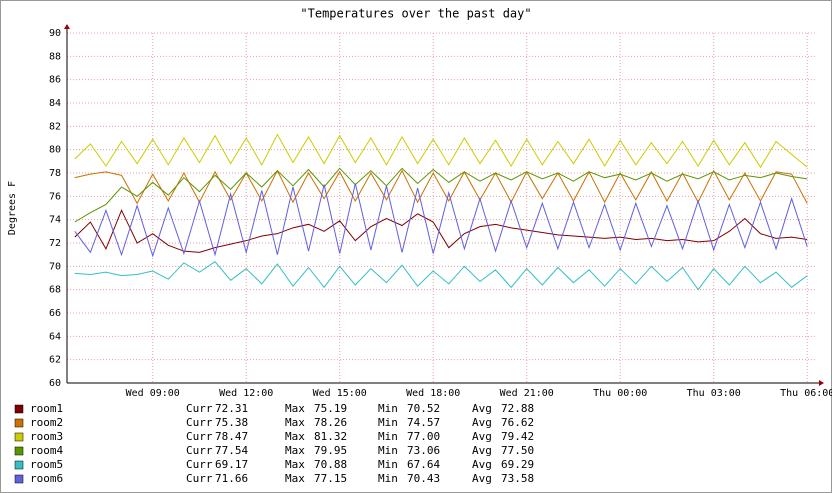 The height and width of the screenshot is (493, 832). Describe the element at coordinates (330, 436) in the screenshot. I see `legend-stat-value: 81.32` at that location.